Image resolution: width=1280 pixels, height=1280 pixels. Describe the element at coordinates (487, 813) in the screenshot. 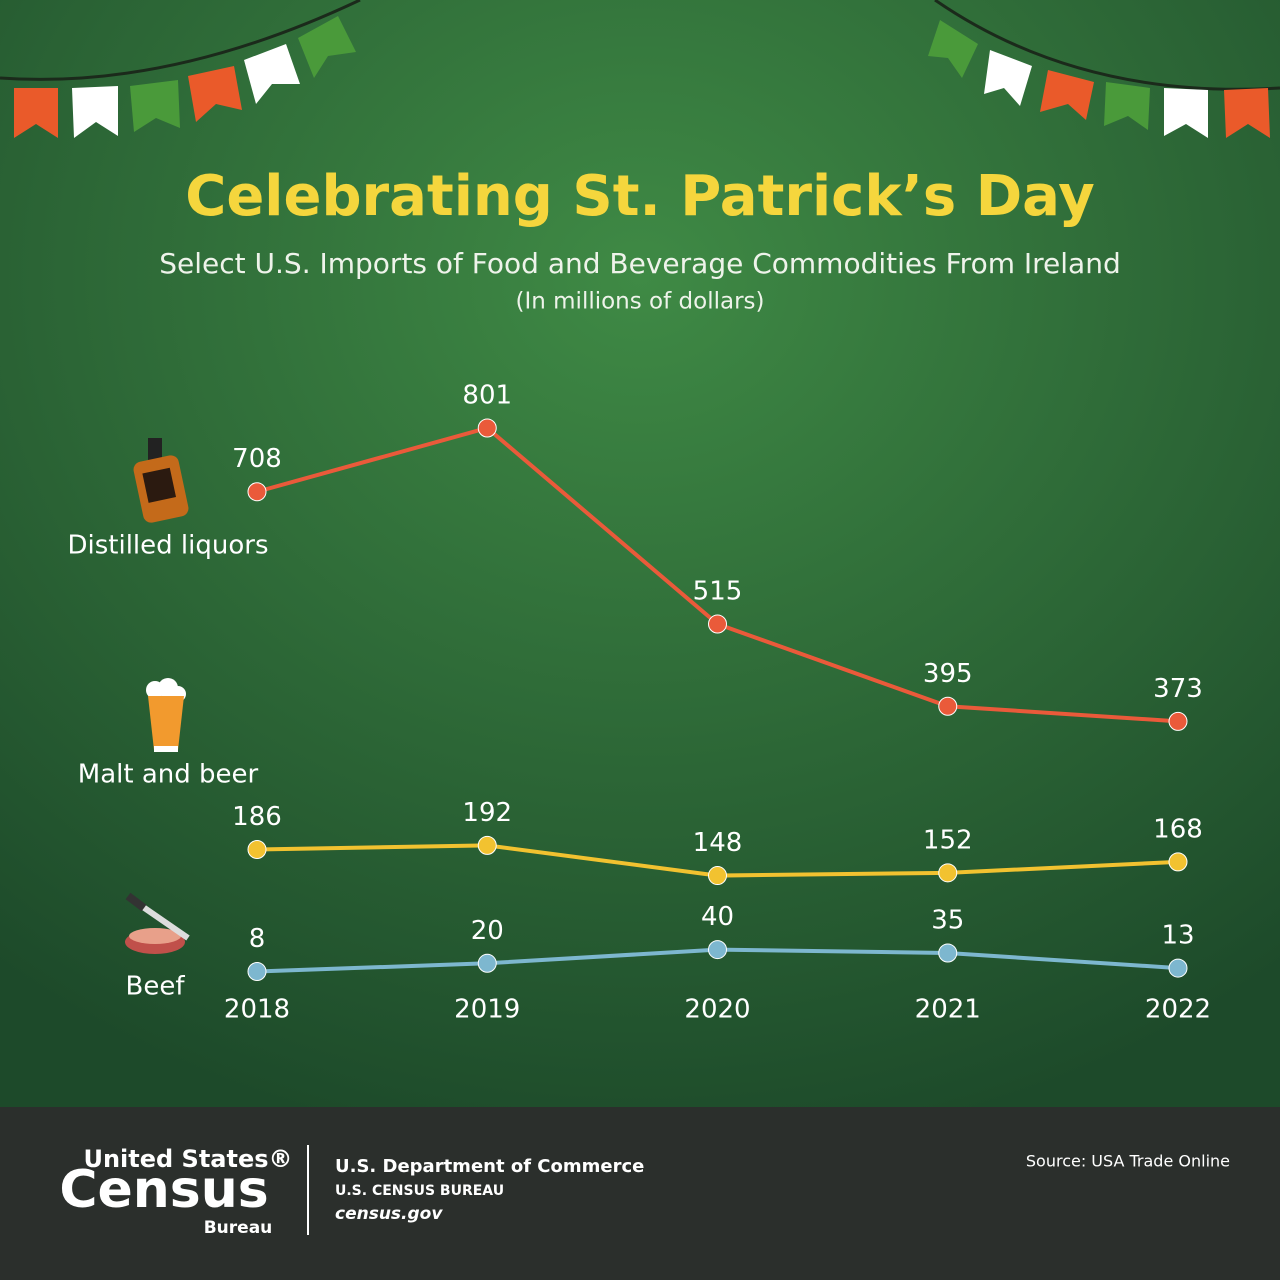

I see `data-label: 192` at that location.